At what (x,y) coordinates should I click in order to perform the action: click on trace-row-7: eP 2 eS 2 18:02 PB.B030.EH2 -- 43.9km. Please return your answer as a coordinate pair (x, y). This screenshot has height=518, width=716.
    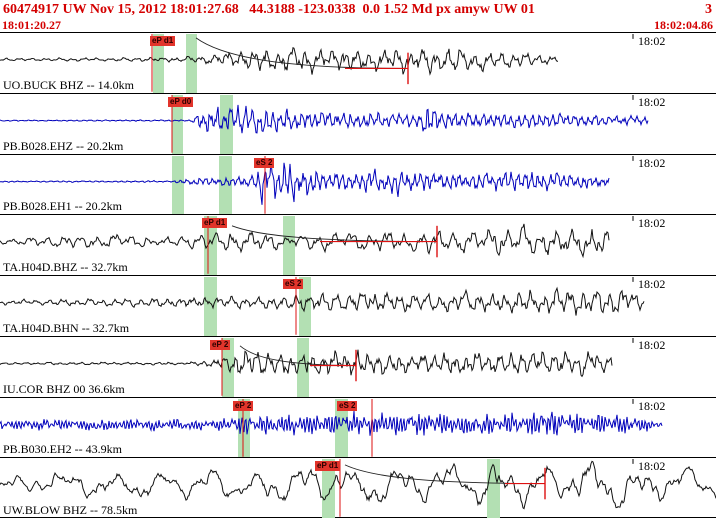
    Looking at the image, I should click on (358, 427).